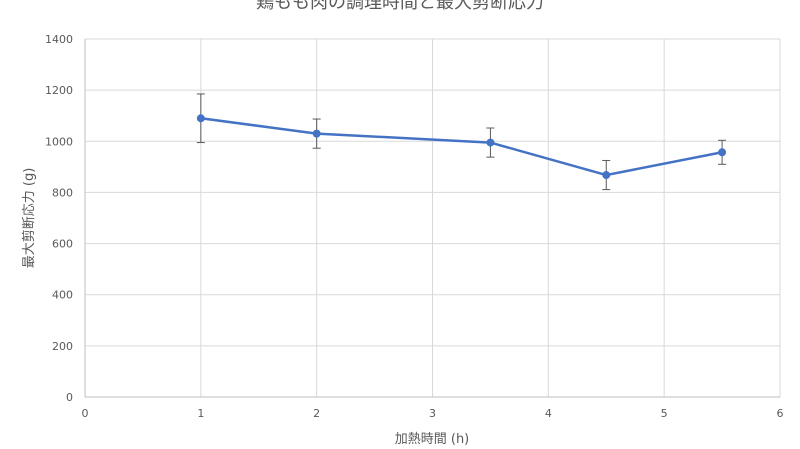  What do you see at coordinates (69, 397) in the screenshot?
I see `y-tick-label: 0` at bounding box center [69, 397].